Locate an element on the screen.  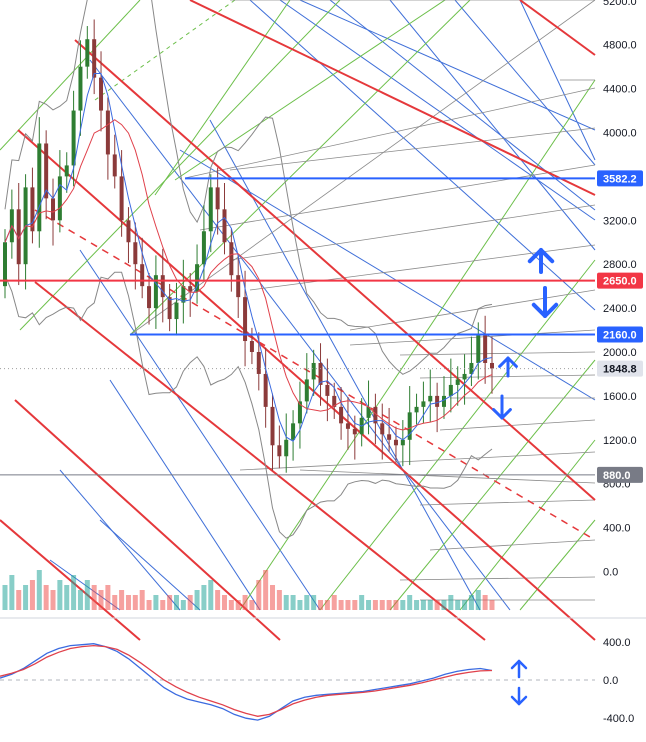
price-tick-label: 0.0 is located at coordinates (610, 573).